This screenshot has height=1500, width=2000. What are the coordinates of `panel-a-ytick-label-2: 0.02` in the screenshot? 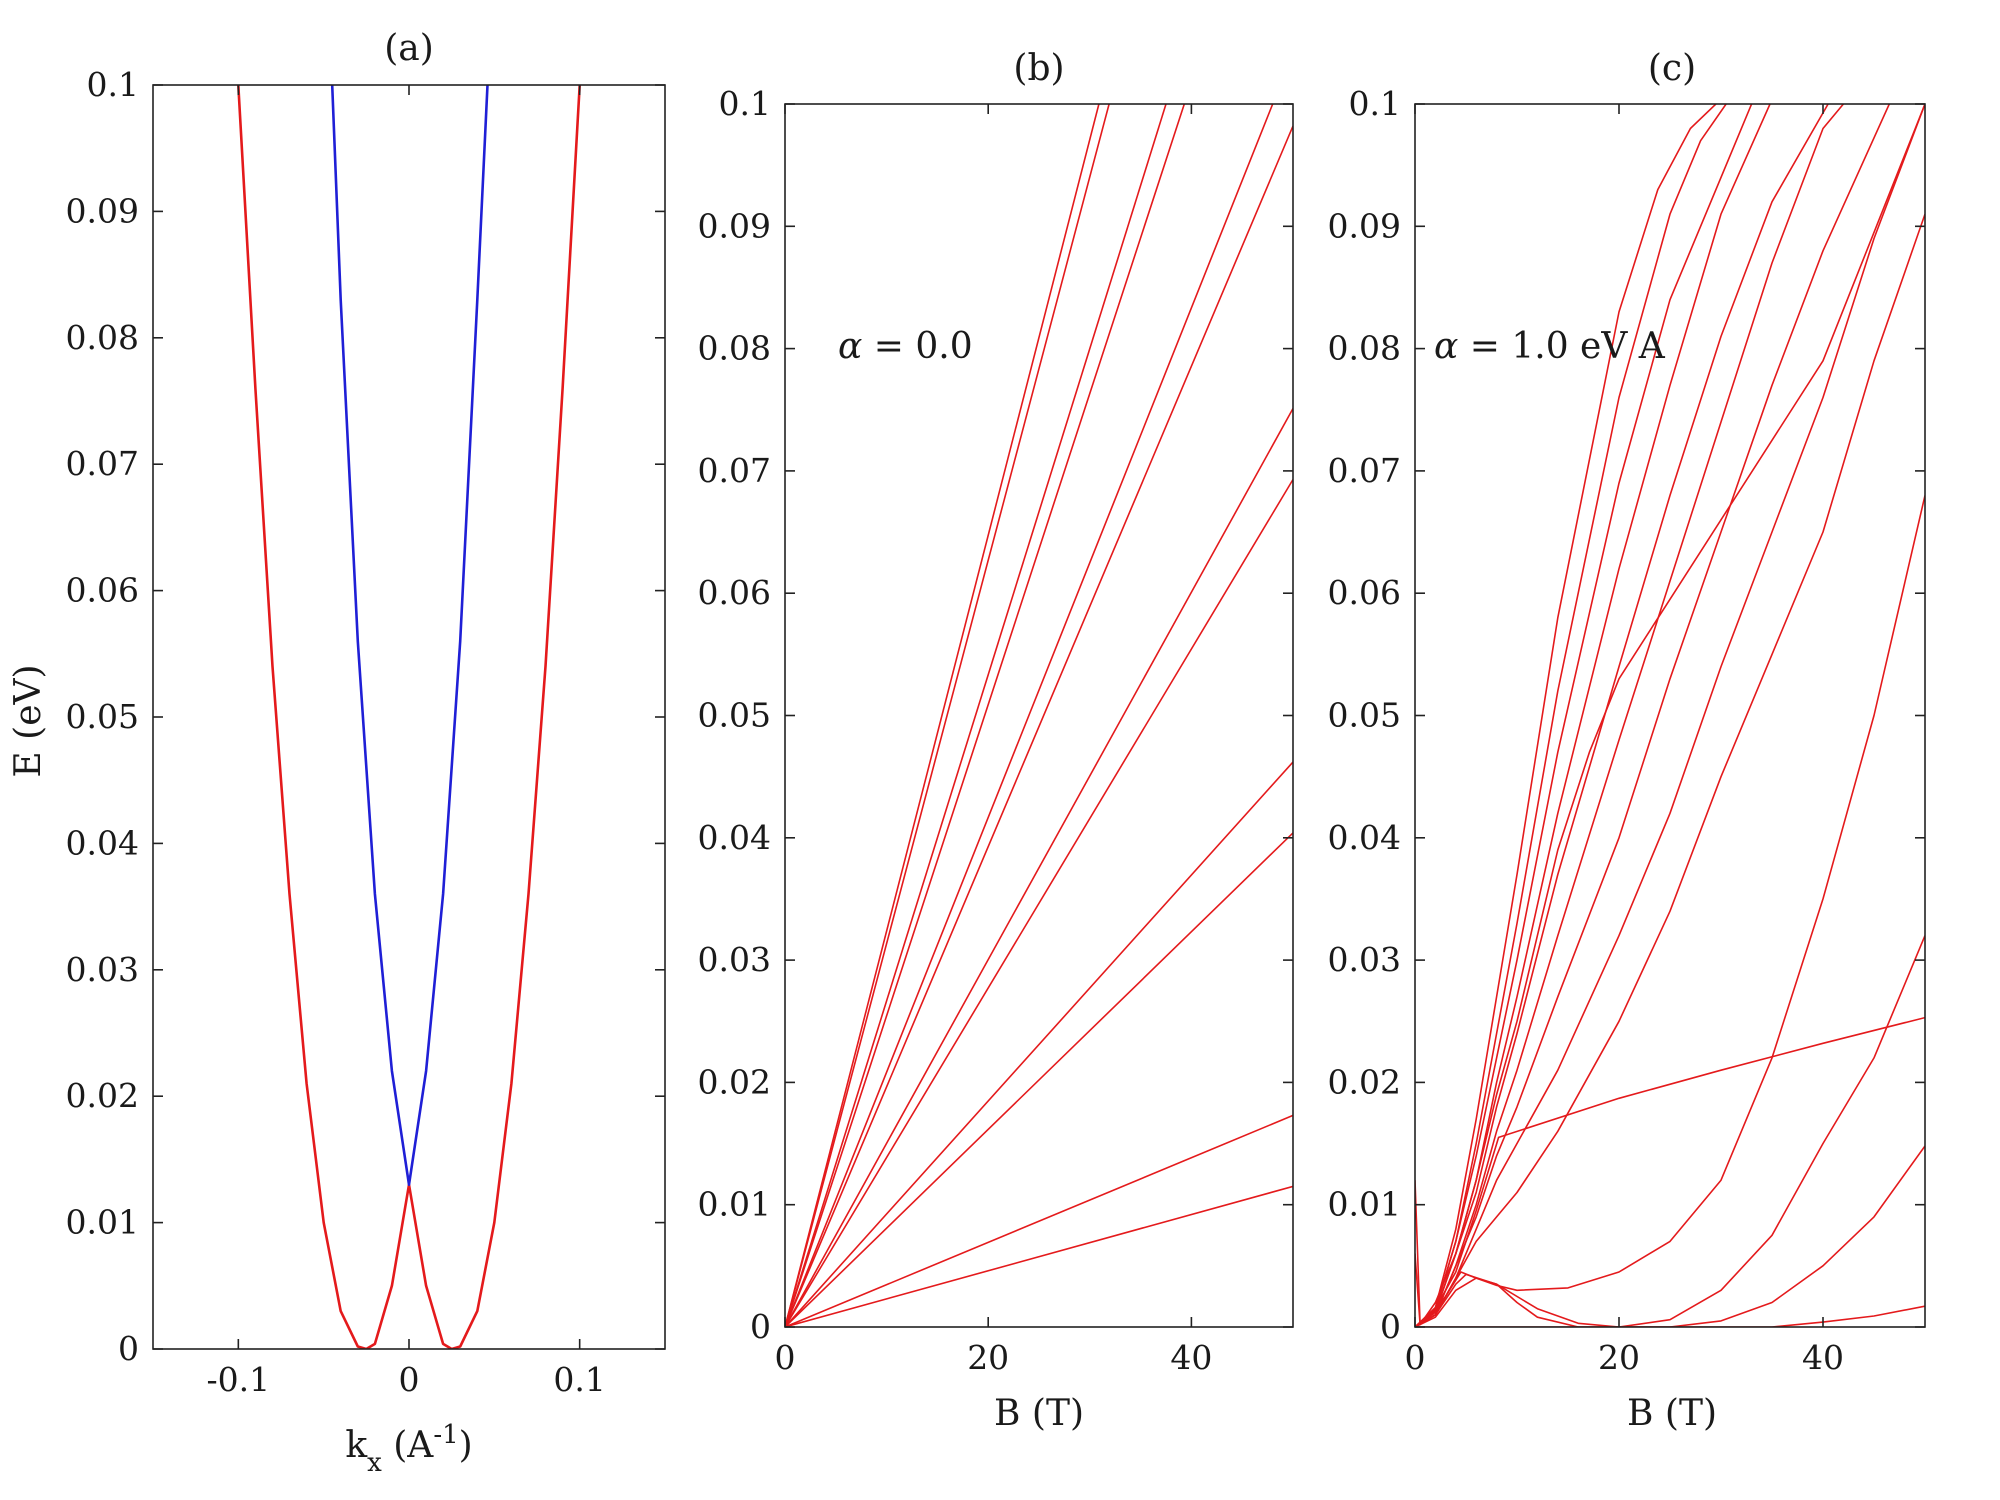 It's located at (102, 1095).